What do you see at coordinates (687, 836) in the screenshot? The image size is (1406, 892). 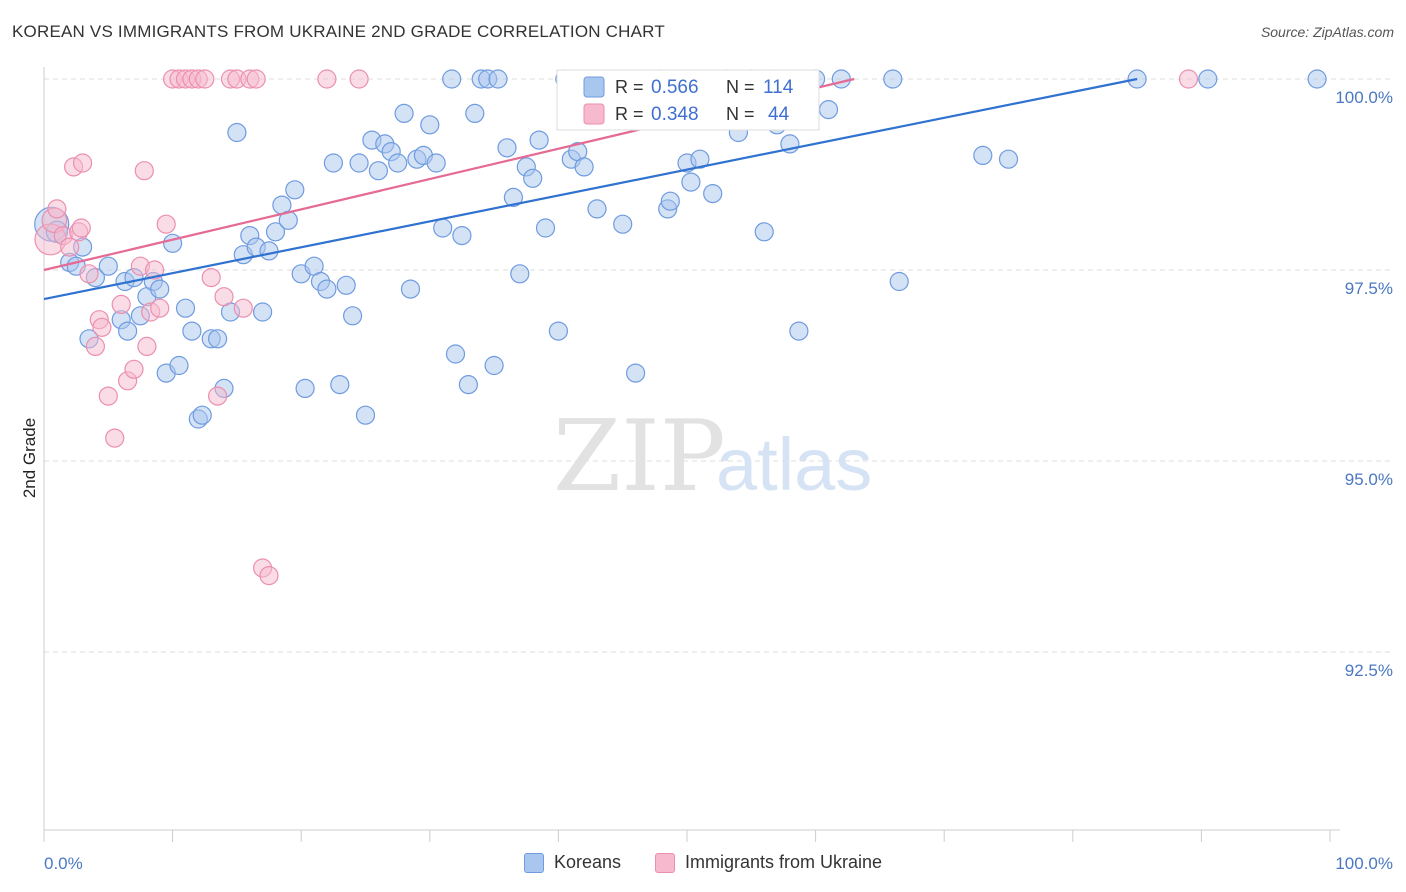 I see `x-ticks` at bounding box center [687, 836].